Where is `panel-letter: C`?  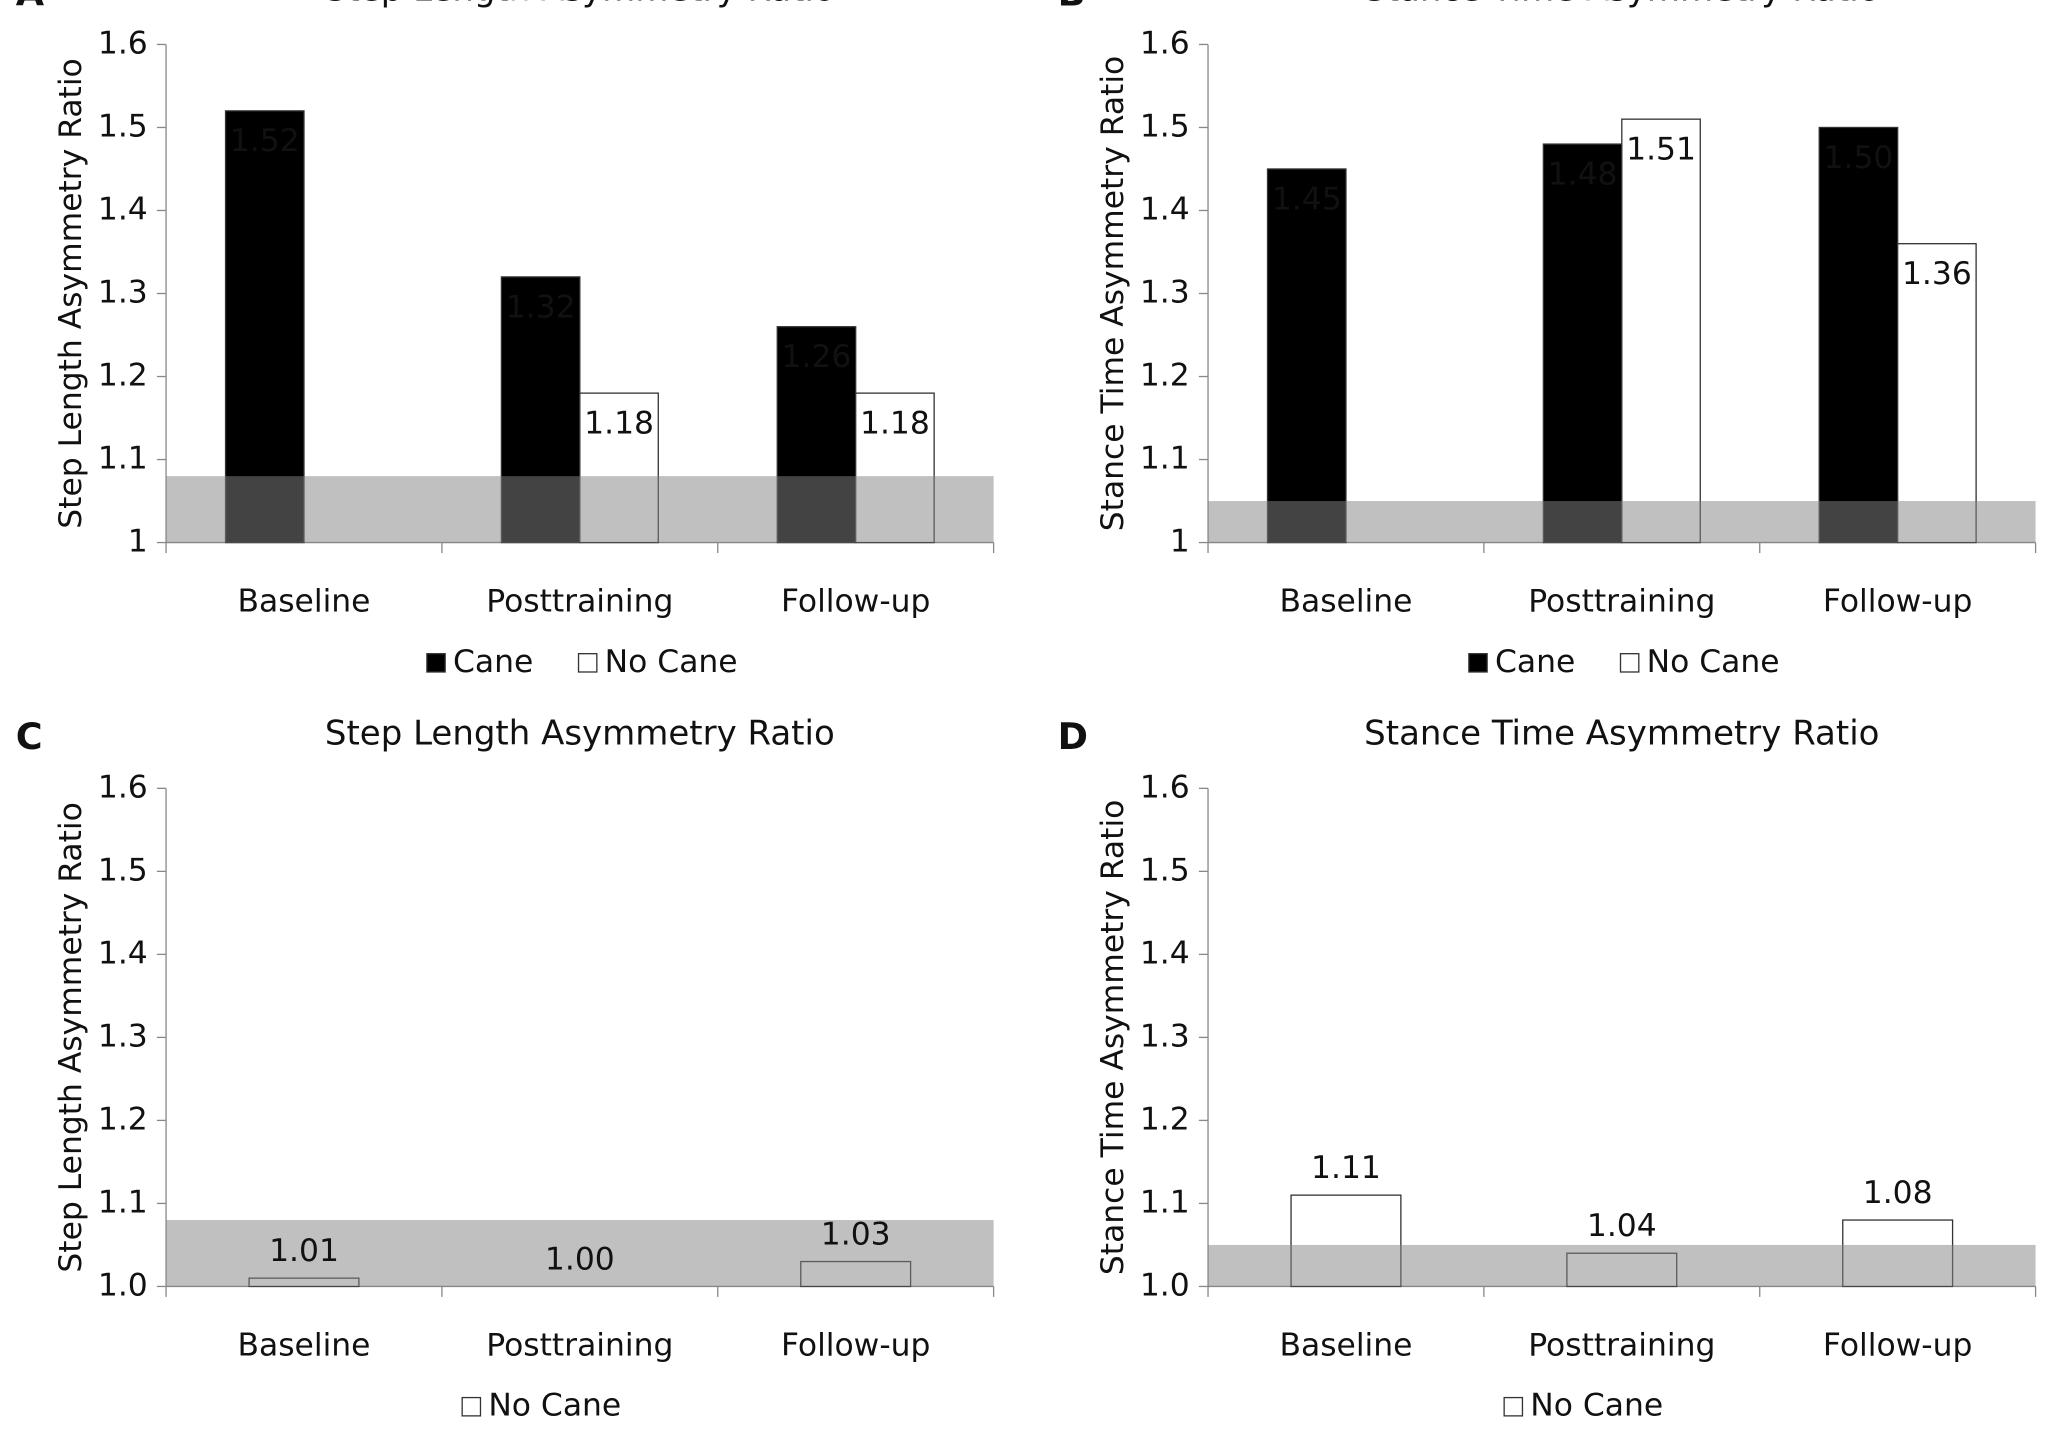 panel-letter: C is located at coordinates (29, 736).